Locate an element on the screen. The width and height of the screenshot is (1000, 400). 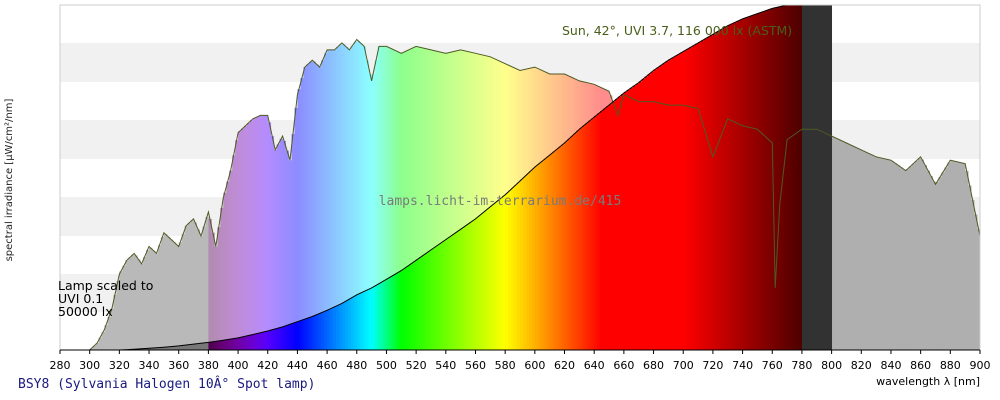
x-tick-label: 500 is located at coordinates (386, 365).